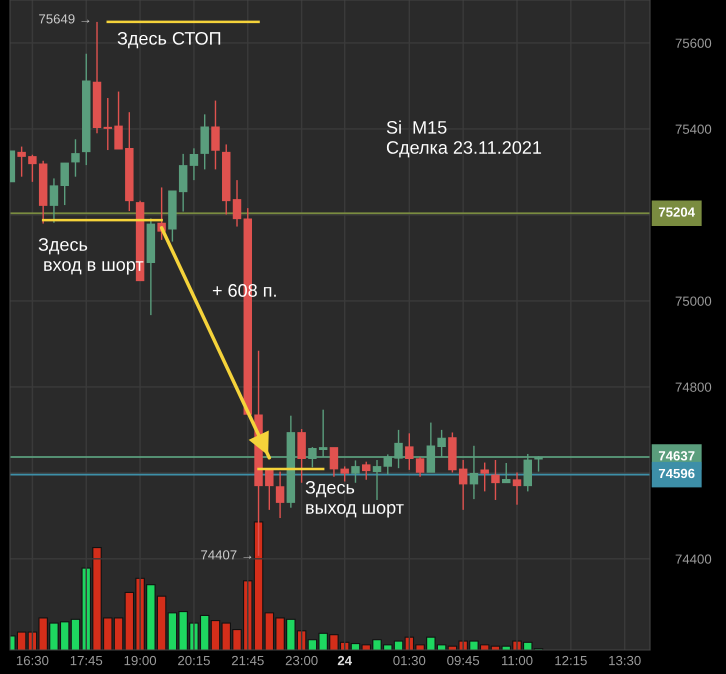 Image resolution: width=726 pixels, height=674 pixels. Describe the element at coordinates (694, 559) in the screenshot. I see `y-tick-label: 74400` at that location.